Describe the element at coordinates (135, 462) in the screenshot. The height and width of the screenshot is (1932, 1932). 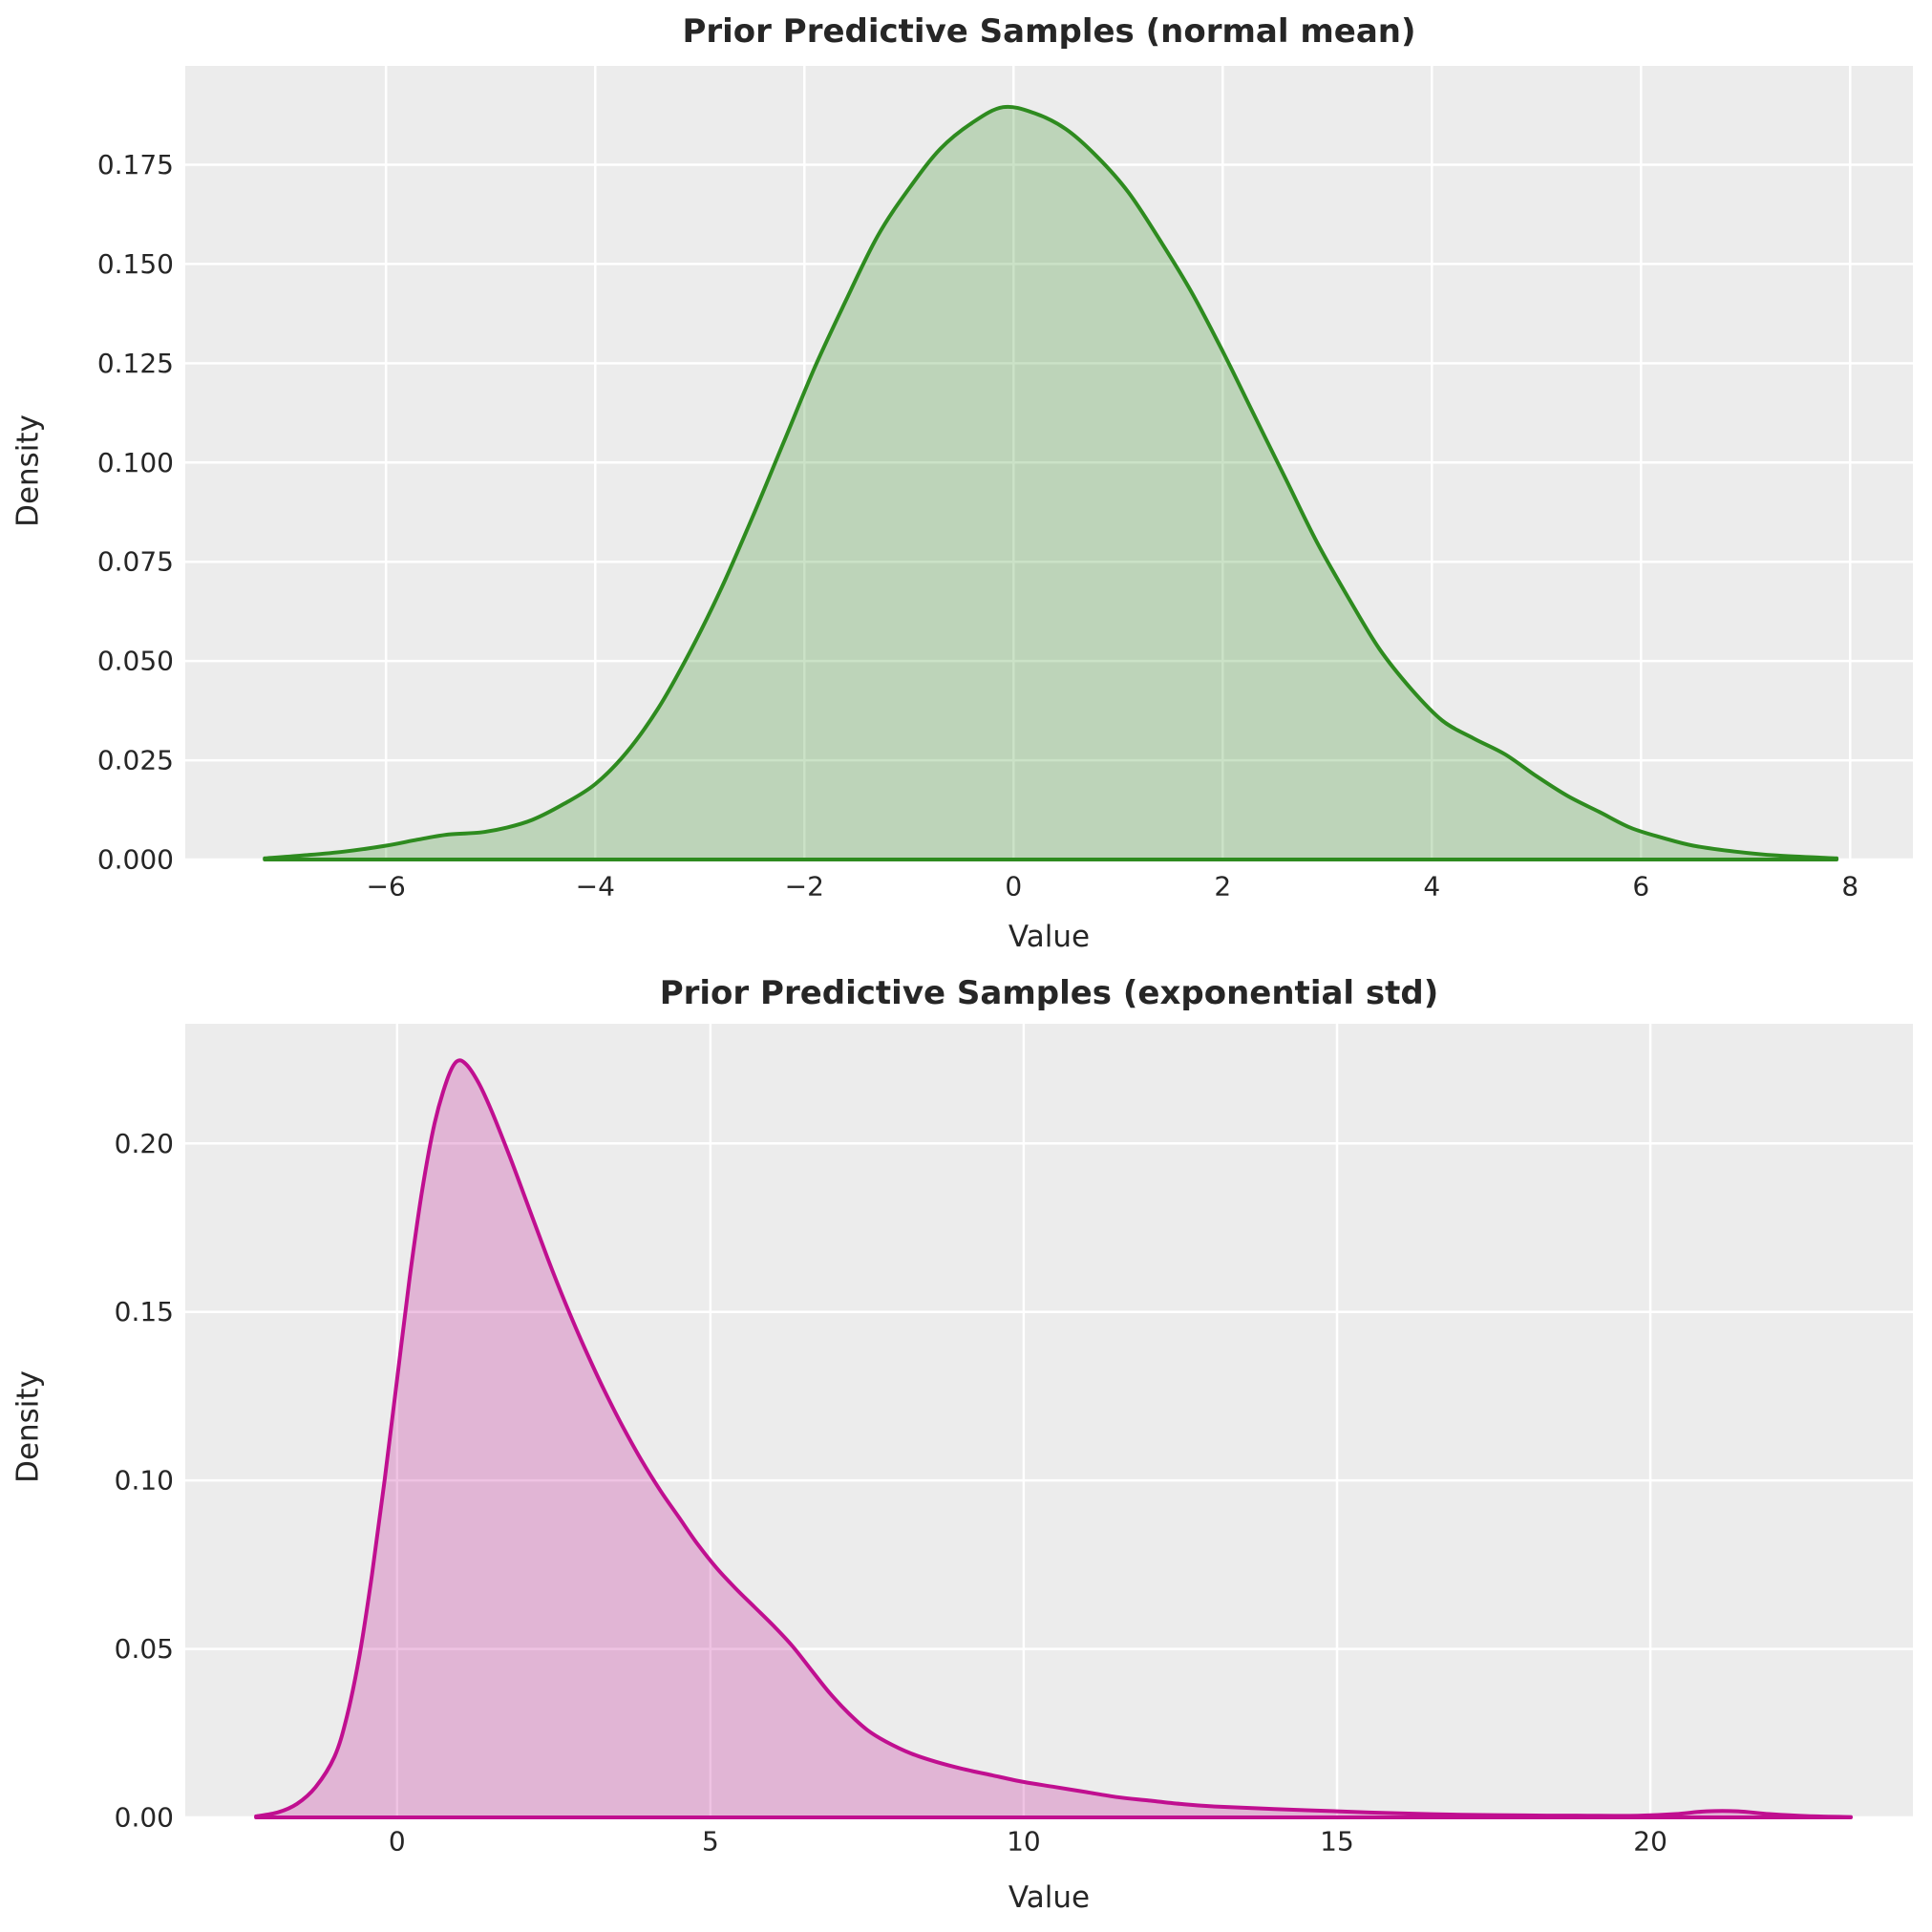
I see `y-tick-label: 0.100` at that location.